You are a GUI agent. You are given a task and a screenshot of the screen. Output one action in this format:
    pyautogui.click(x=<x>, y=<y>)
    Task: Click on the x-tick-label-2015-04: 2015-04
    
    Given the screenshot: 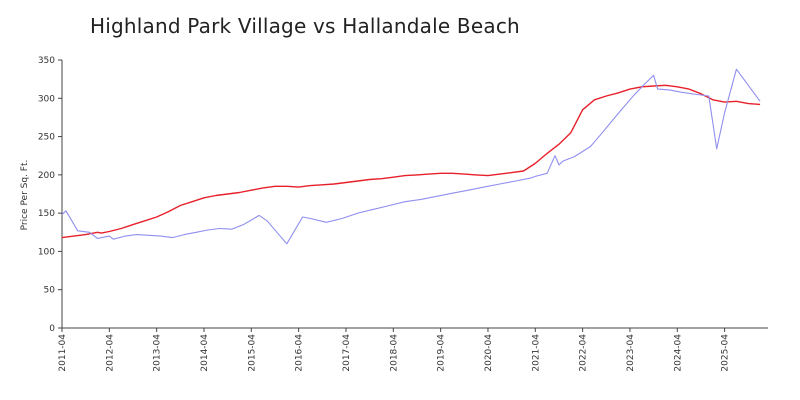 What is the action you would take?
    pyautogui.click(x=252, y=353)
    